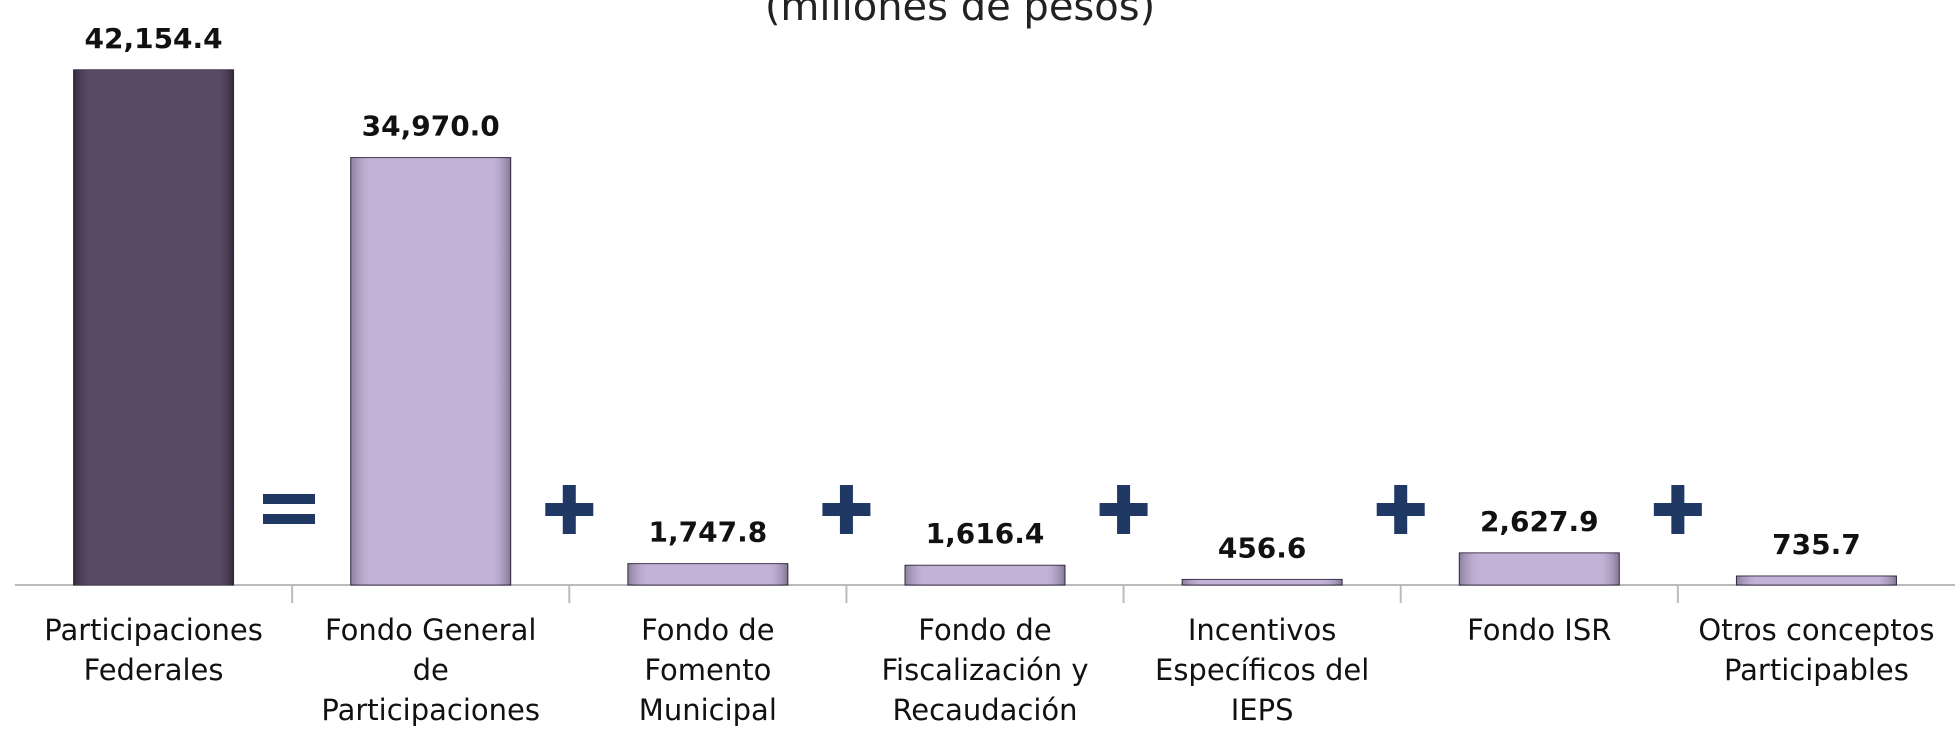 The width and height of the screenshot is (1955, 736). I want to click on value-label: 34,970.0, so click(431, 126).